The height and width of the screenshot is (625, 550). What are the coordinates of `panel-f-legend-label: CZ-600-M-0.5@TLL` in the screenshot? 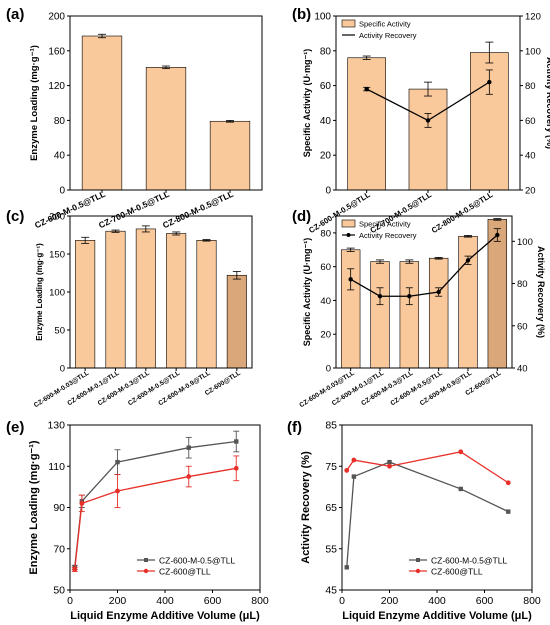 It's located at (469, 561).